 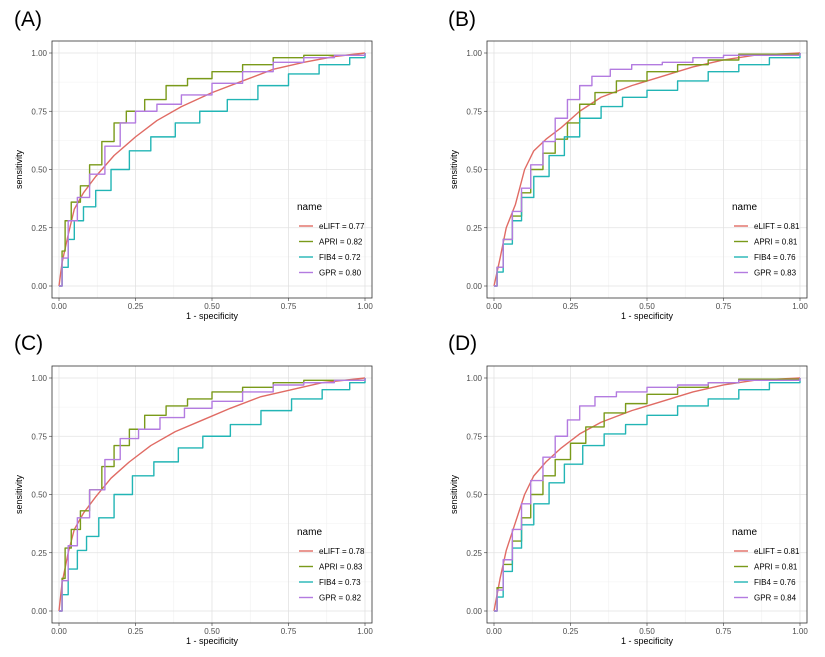 What do you see at coordinates (340, 598) in the screenshot?
I see `legend-entry: GPR = 0.82` at bounding box center [340, 598].